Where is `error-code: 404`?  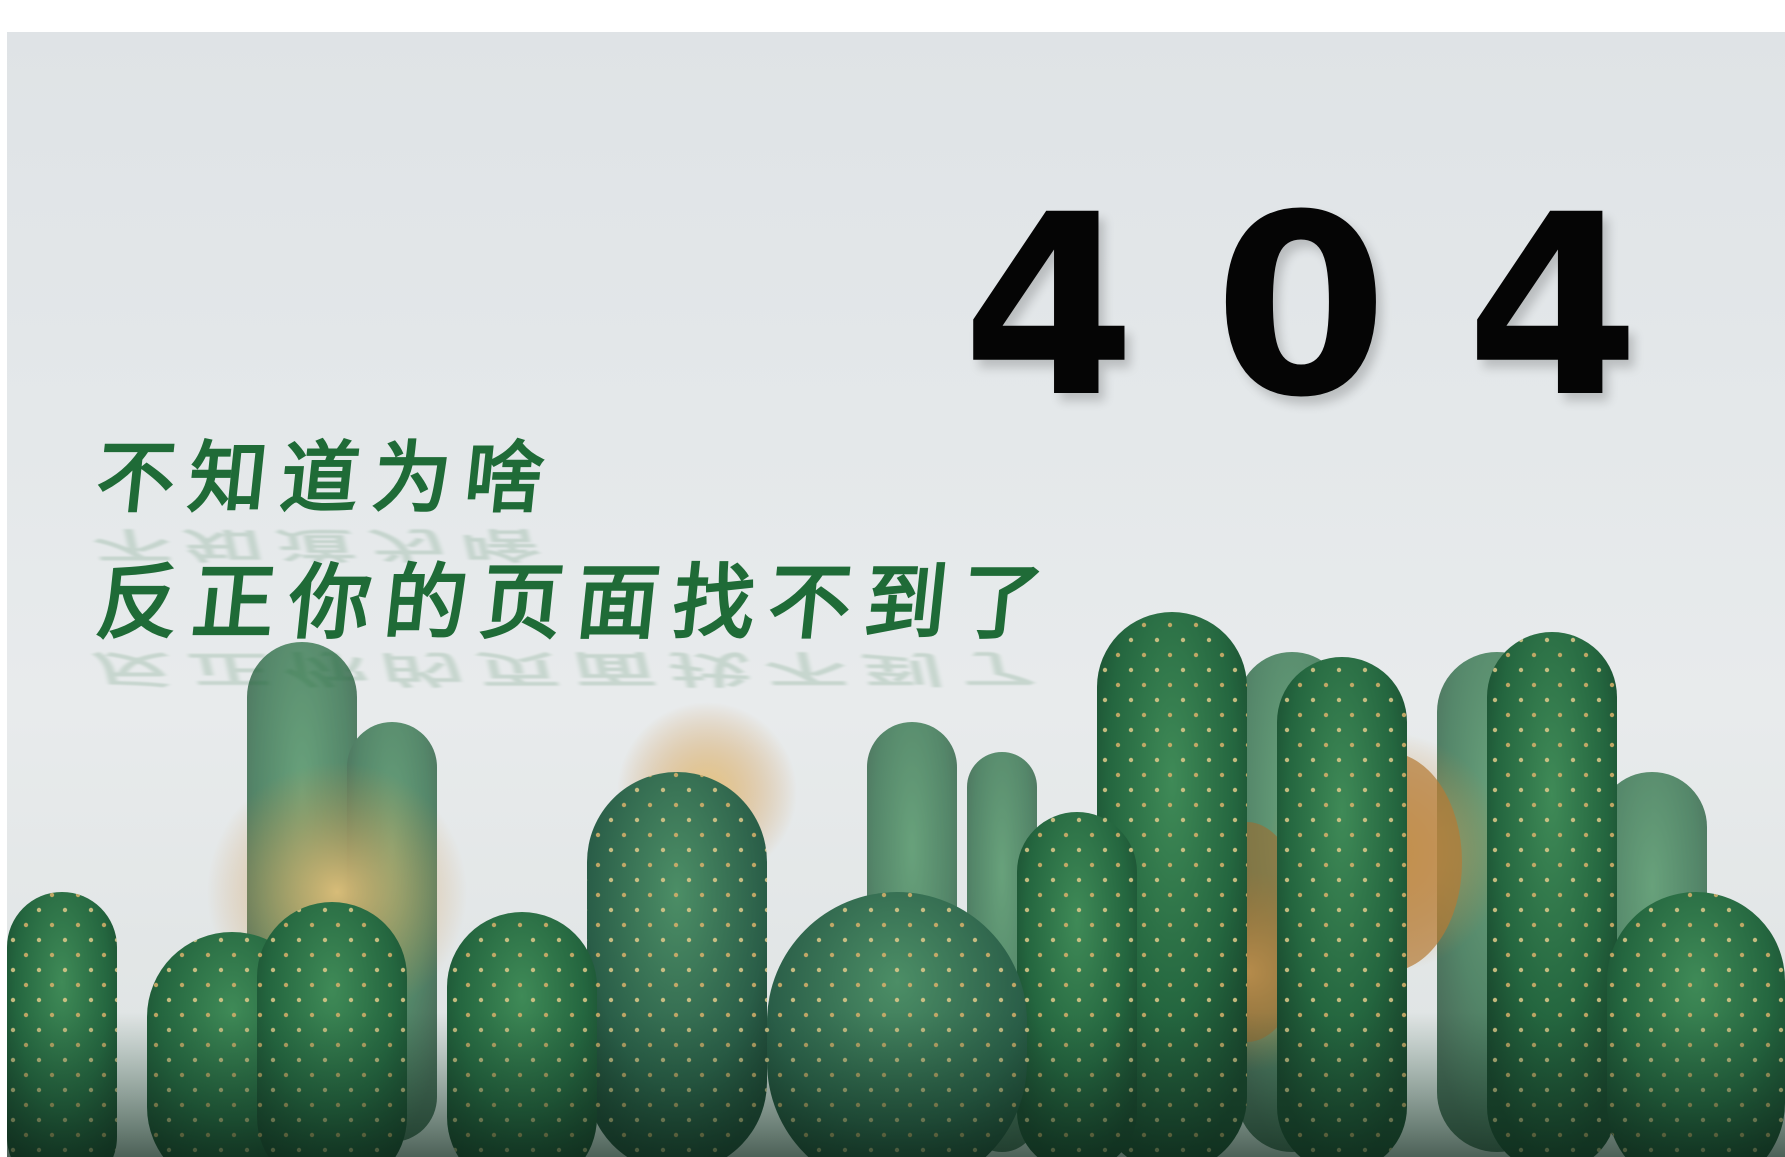
error-code: 404 is located at coordinates (1340, 306).